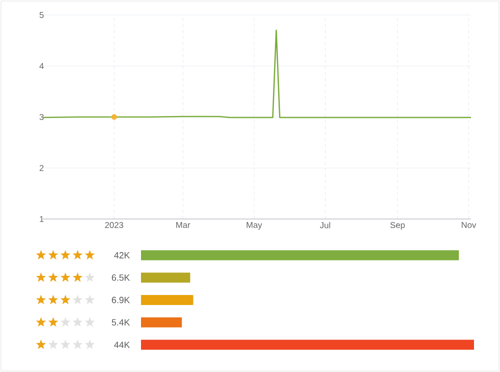 This screenshot has height=372, width=500. I want to click on y-tick-label: 3, so click(42, 117).